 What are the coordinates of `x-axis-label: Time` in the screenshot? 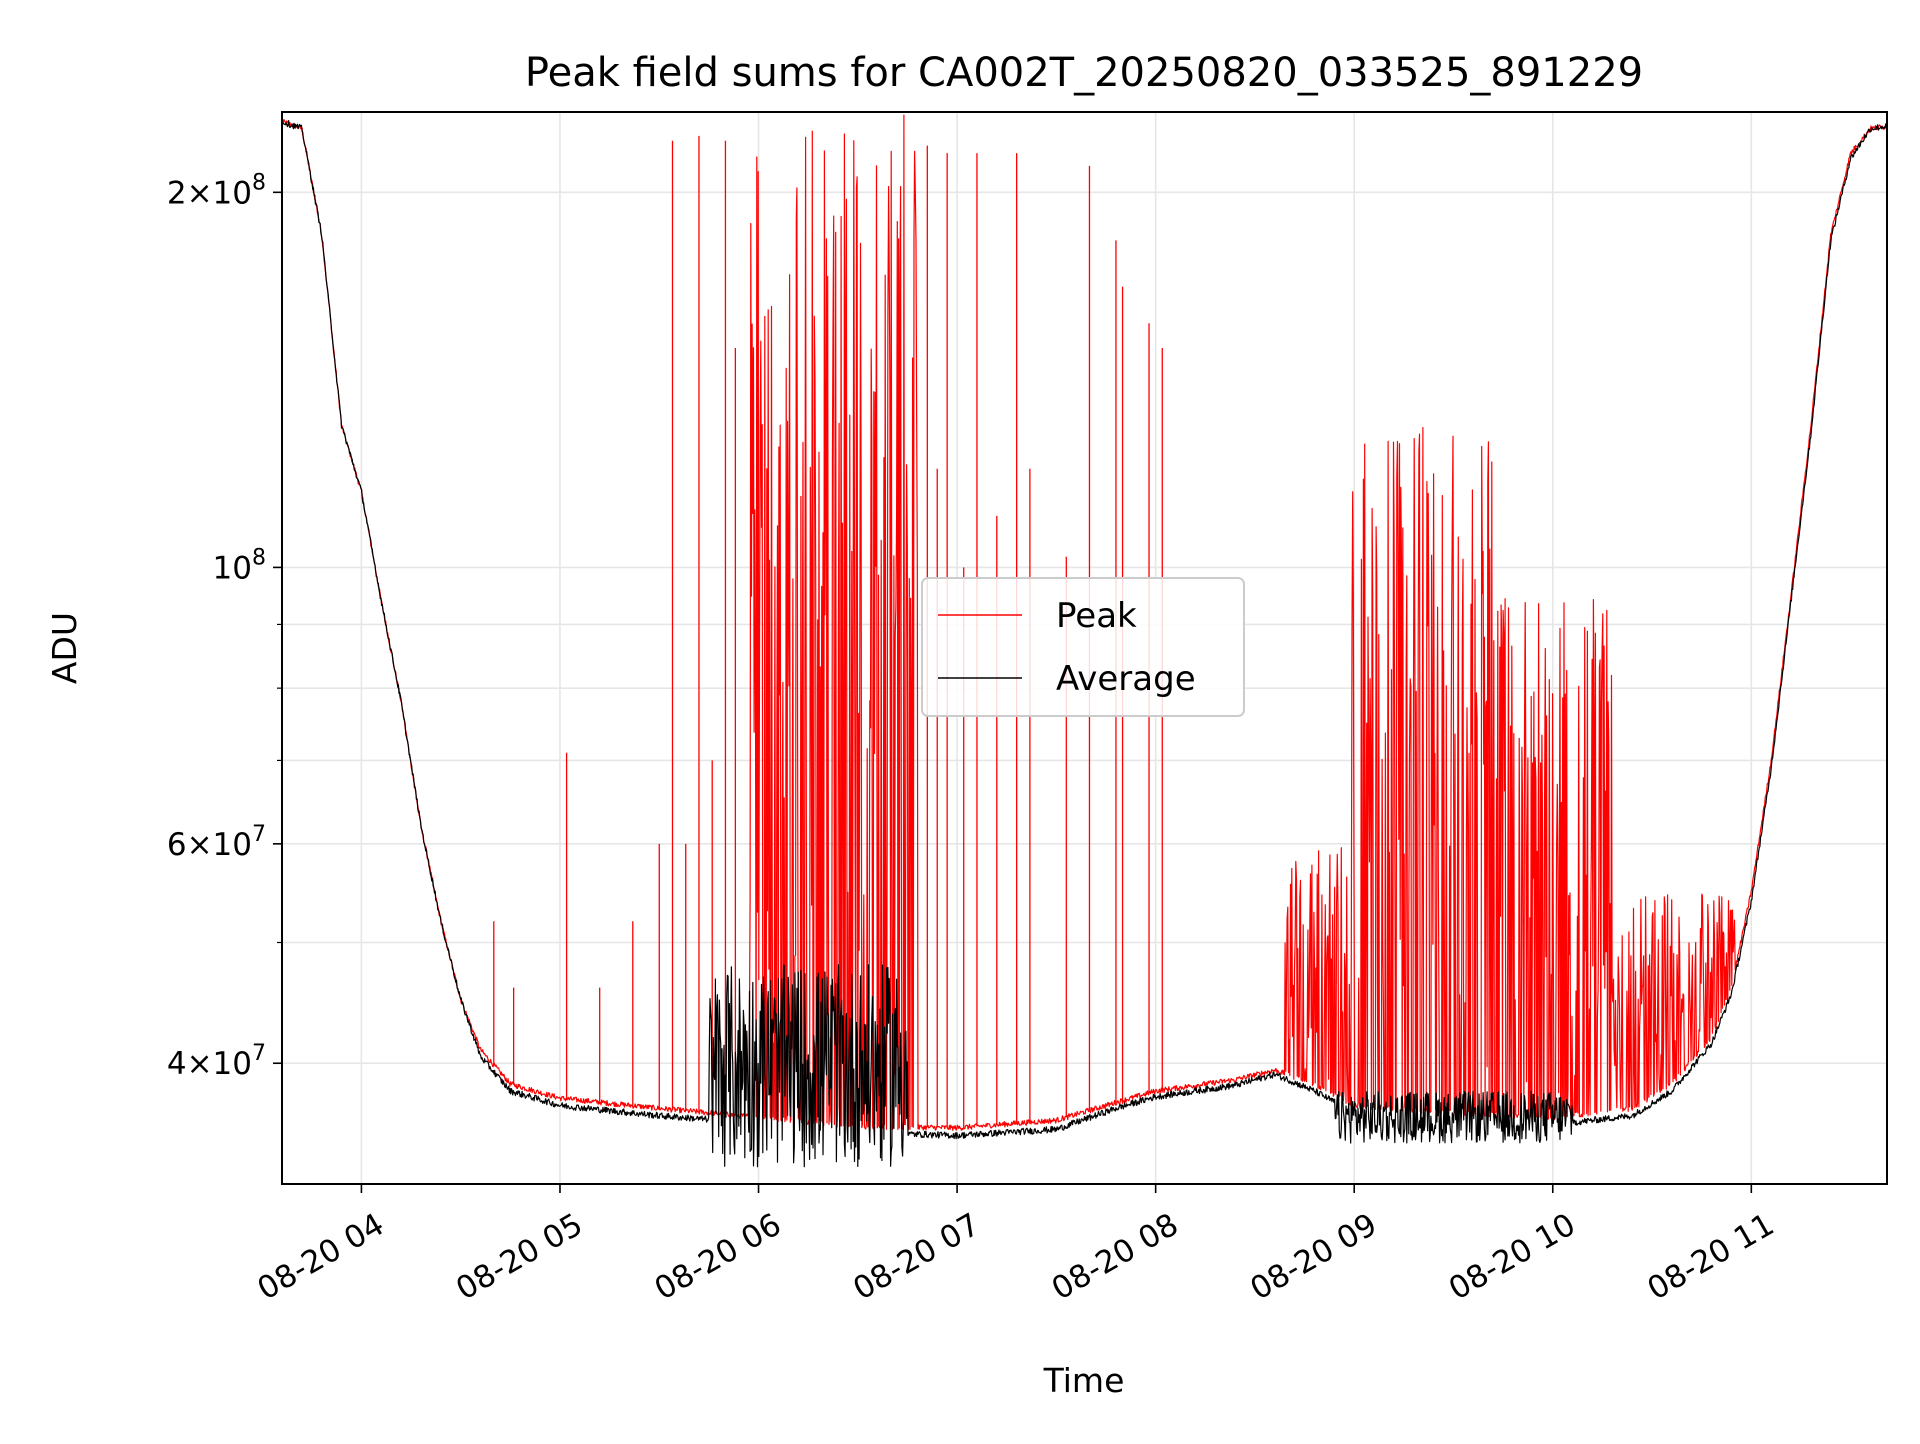 It's located at (1084, 1380).